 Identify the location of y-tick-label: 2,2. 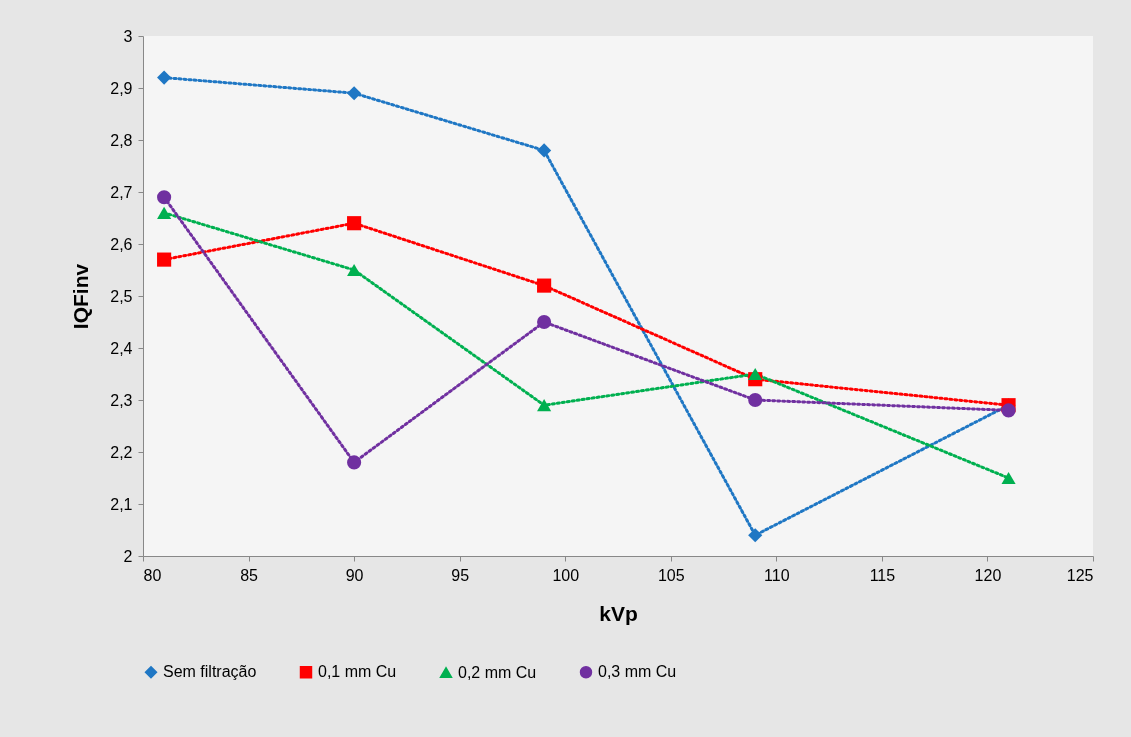
(121, 452).